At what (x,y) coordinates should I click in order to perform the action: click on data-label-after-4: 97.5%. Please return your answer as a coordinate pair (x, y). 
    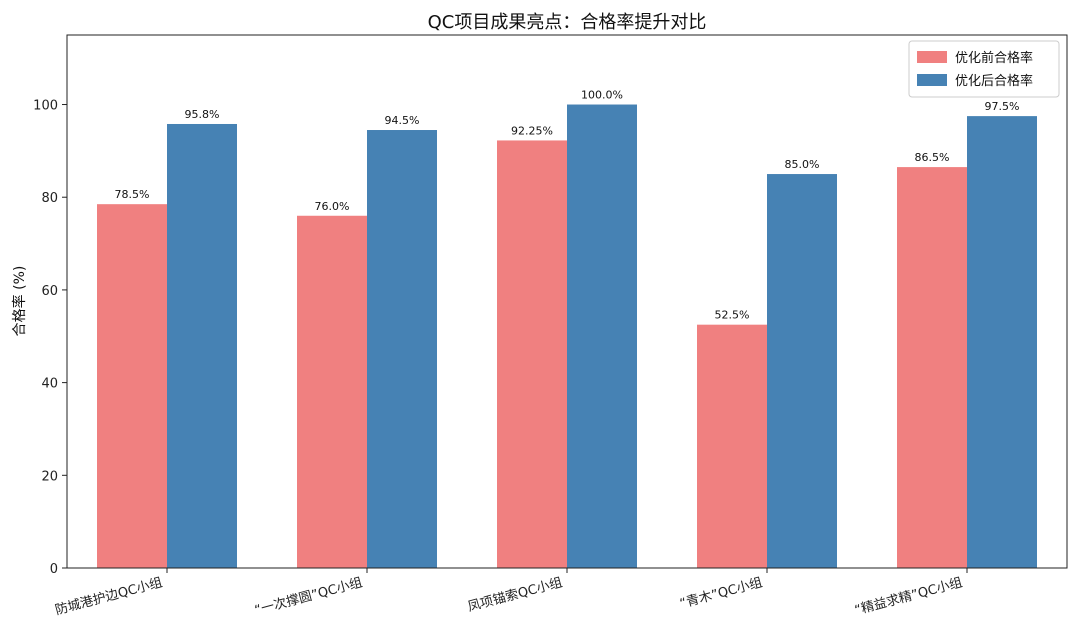
    Looking at the image, I should click on (1002, 106).